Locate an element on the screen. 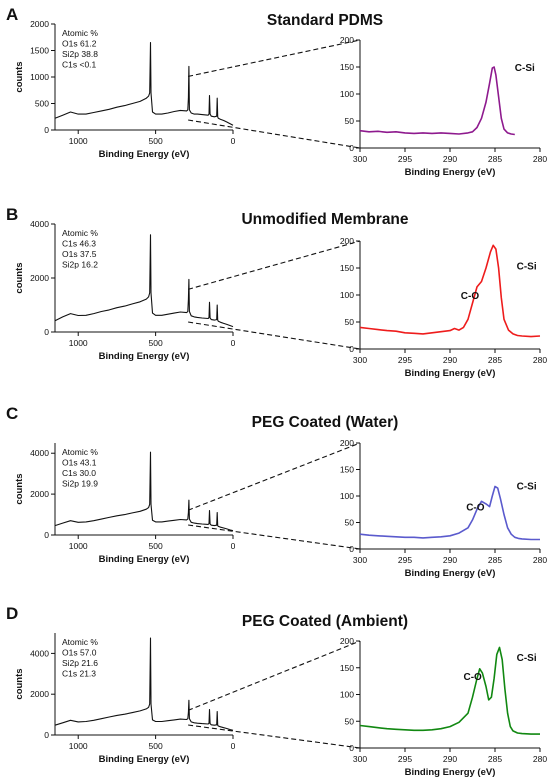 This screenshot has height=784, width=550. atomic-percent-line: Si2p 21.6 is located at coordinates (80, 663).